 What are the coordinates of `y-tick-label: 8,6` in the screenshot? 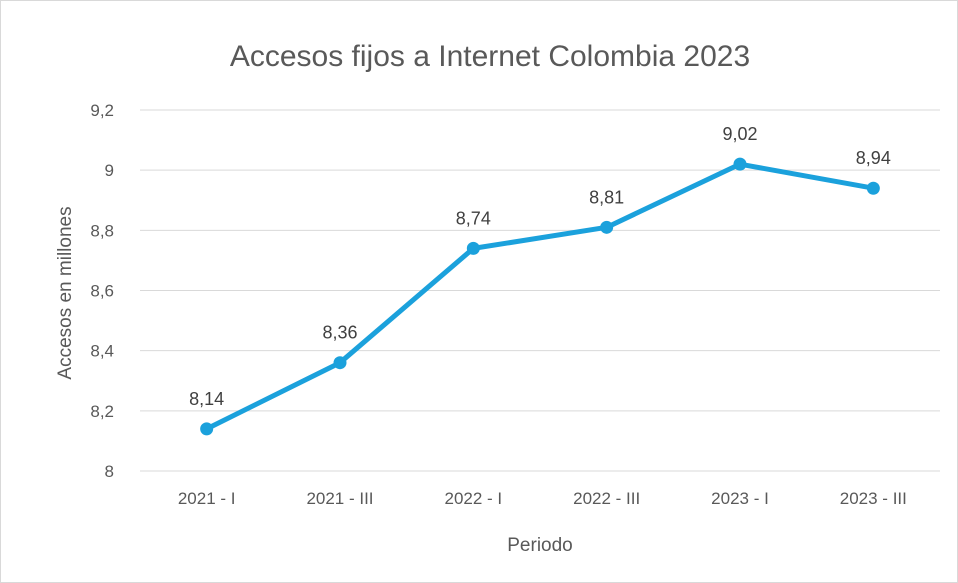 It's located at (102, 291).